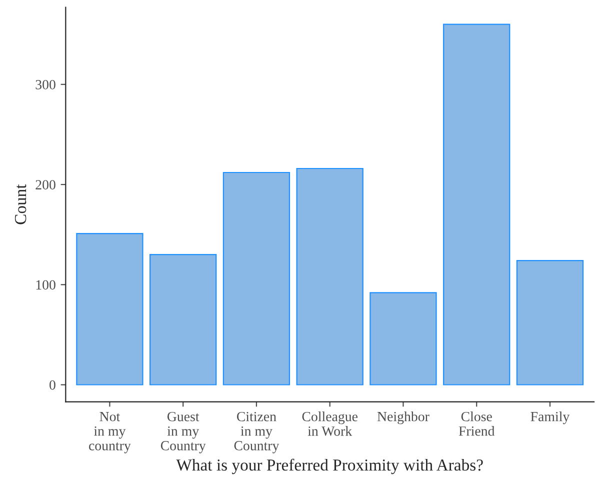 The height and width of the screenshot is (487, 597). Describe the element at coordinates (46, 85) in the screenshot. I see `y-tick-label: 300` at that location.